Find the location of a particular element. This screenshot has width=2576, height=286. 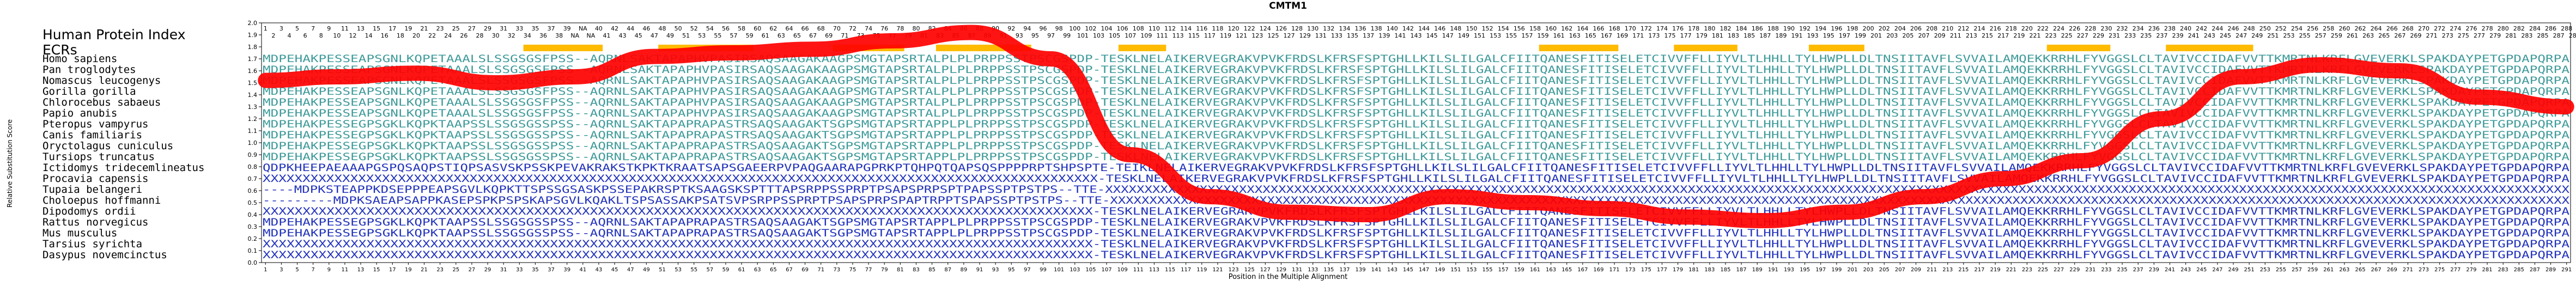

hpi-number: 4 is located at coordinates (289, 35).